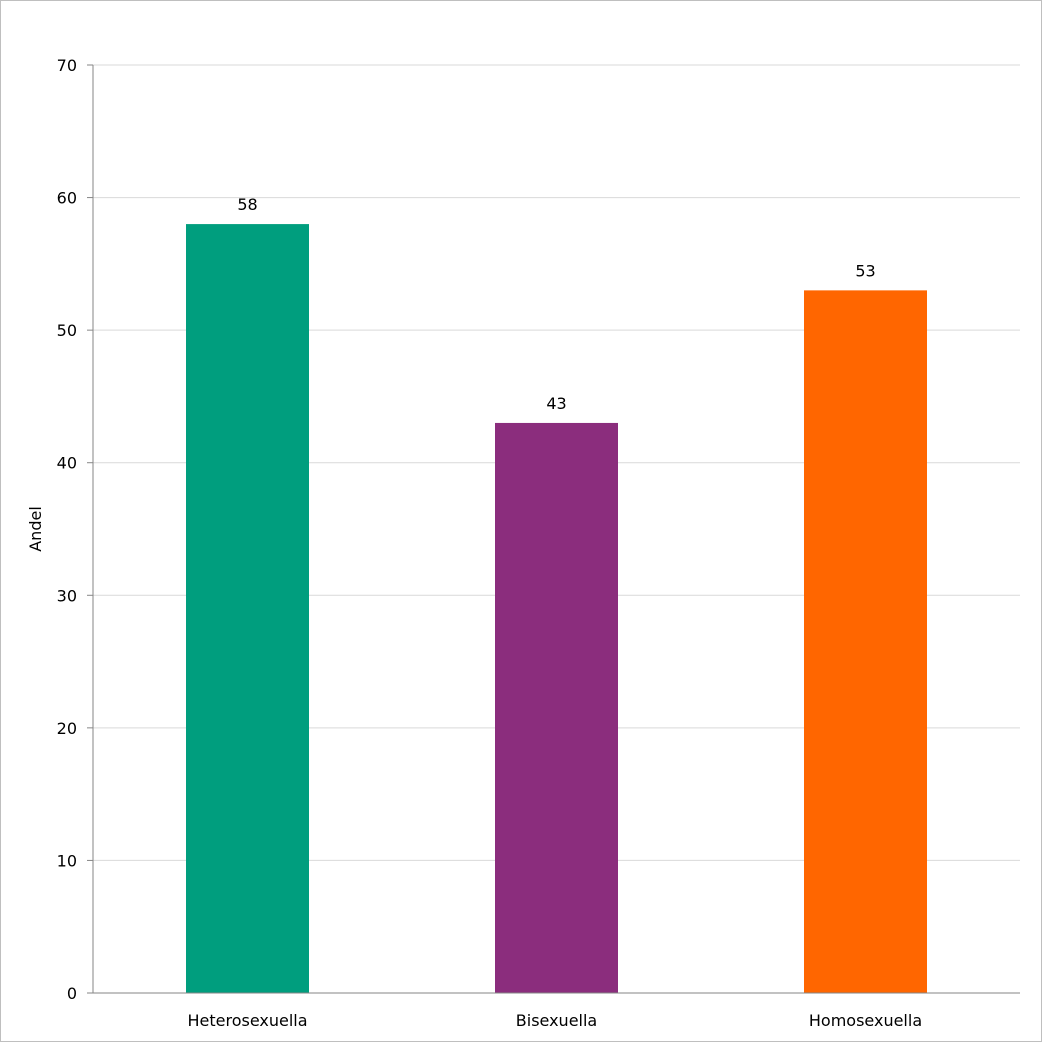  Describe the element at coordinates (865, 1020) in the screenshot. I see `x-tick-label-homosexuella: Homosexuella` at that location.